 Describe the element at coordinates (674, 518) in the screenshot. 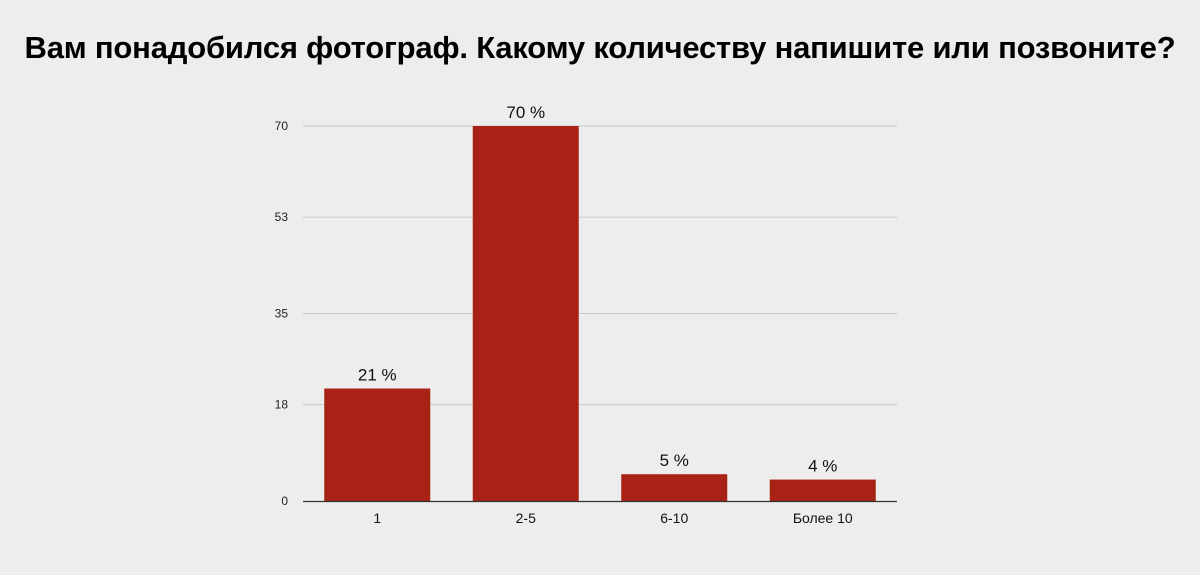

I see `x-category-label: 6-10` at that location.